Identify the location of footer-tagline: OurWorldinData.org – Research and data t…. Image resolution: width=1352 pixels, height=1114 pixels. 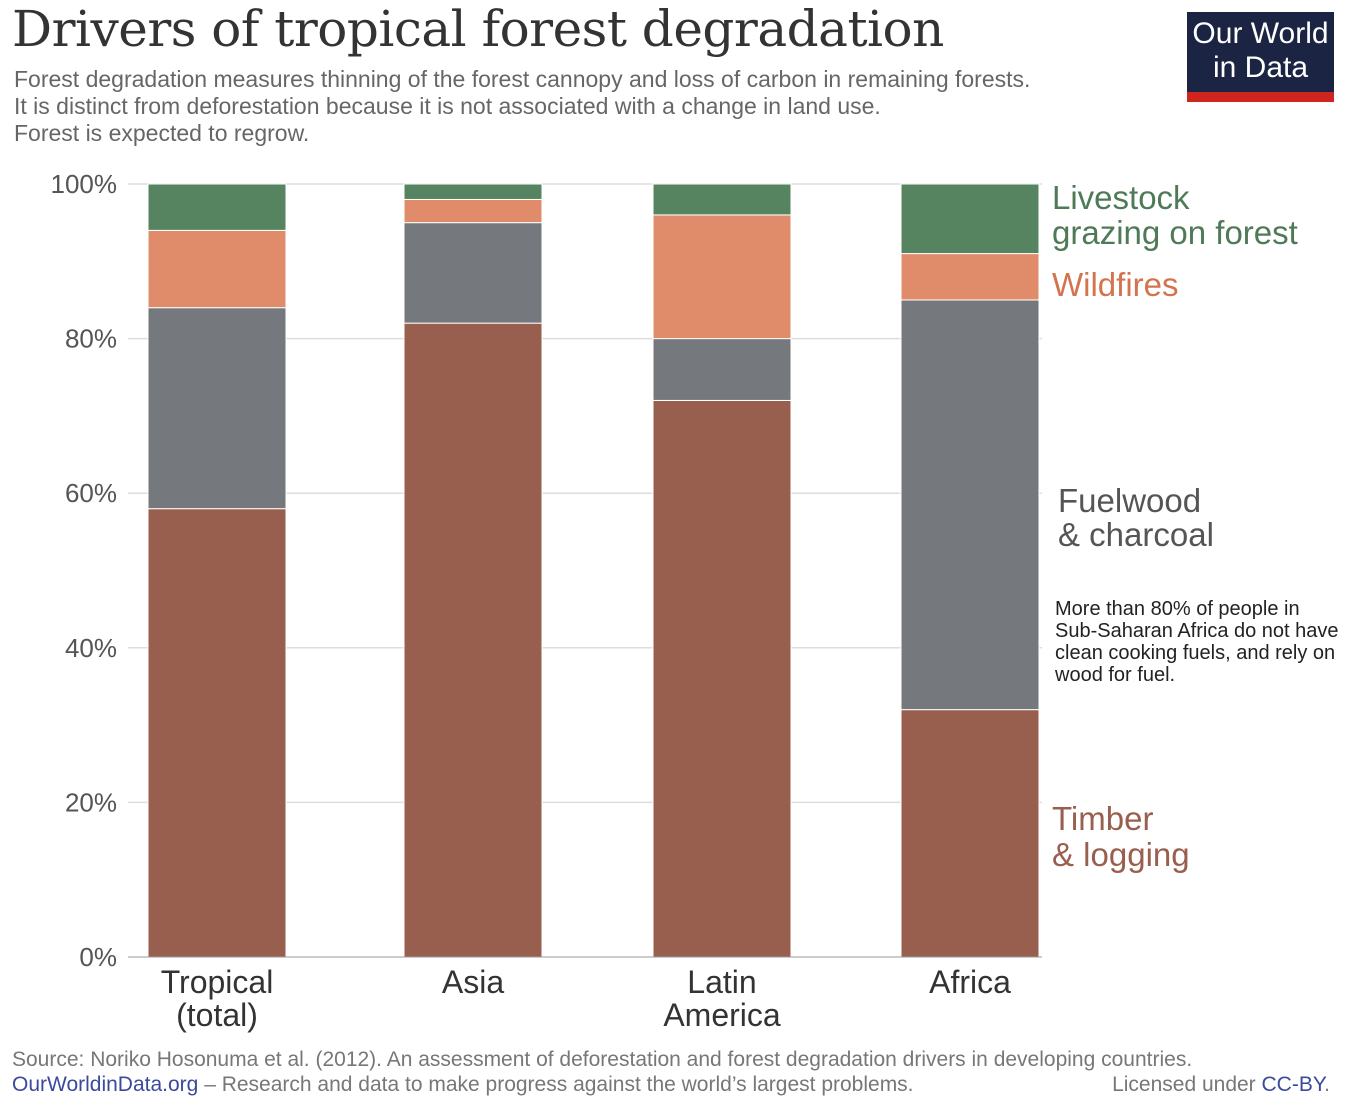
(463, 1085).